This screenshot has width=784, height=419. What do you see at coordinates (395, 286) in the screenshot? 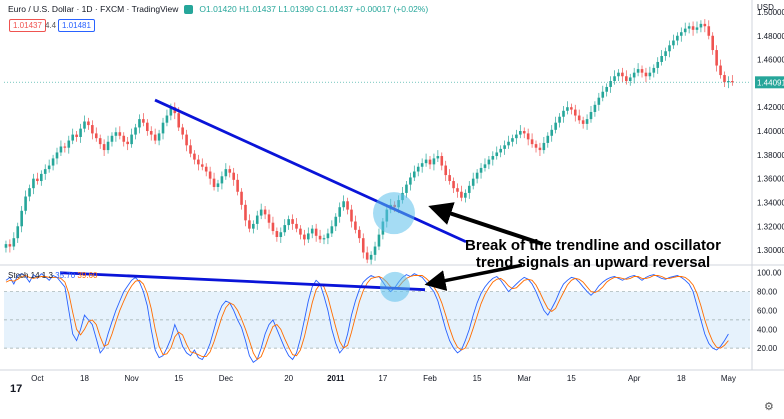
I see `stoch-highlight` at bounding box center [395, 286].